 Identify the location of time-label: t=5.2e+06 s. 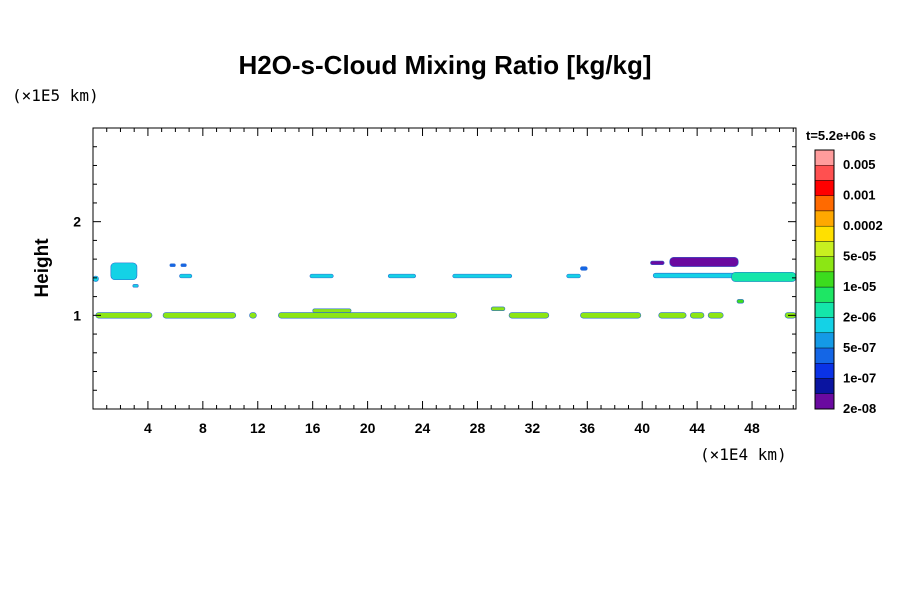
(841, 135).